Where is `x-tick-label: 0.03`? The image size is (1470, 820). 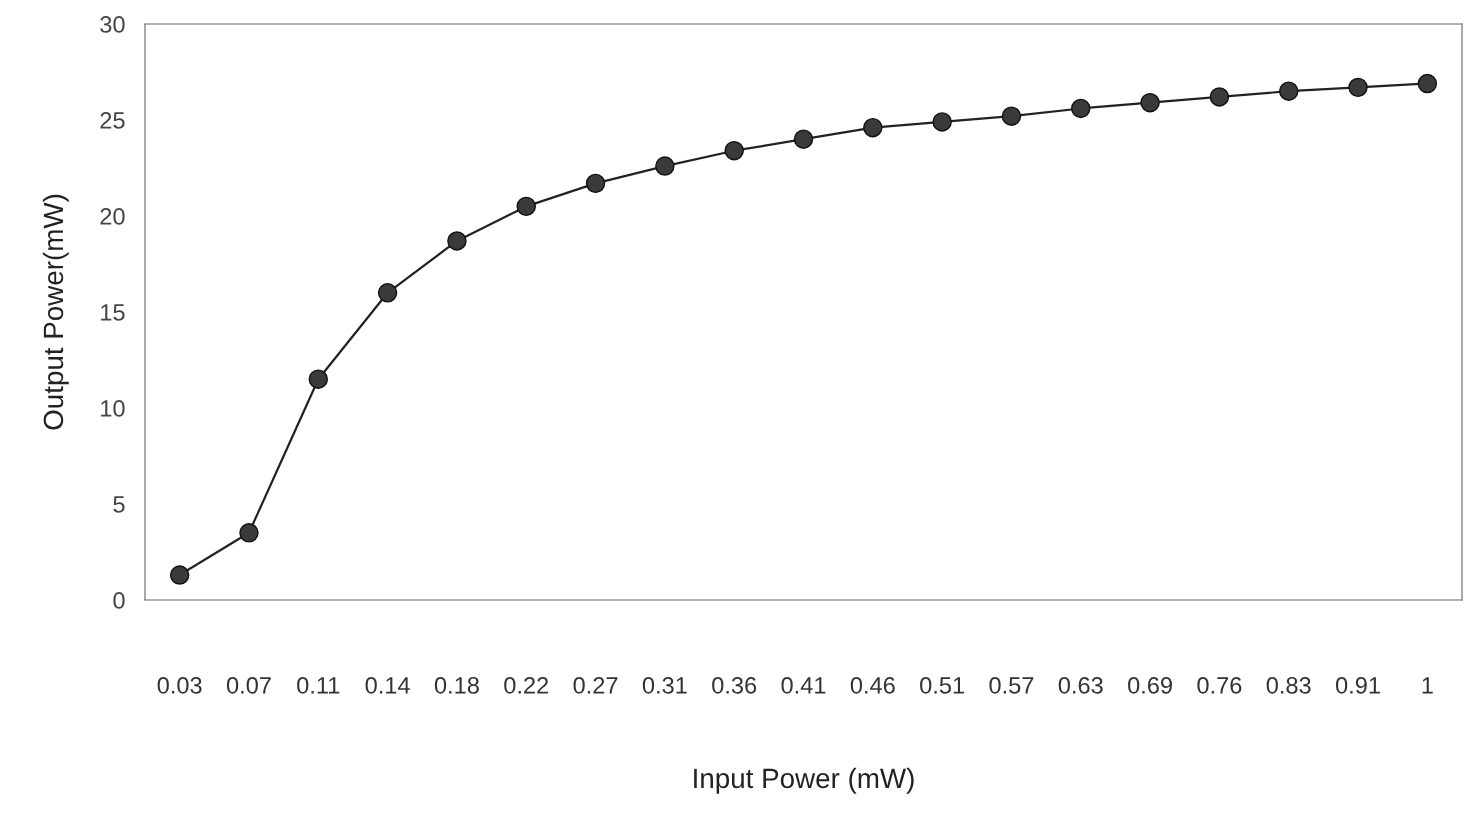 x-tick-label: 0.03 is located at coordinates (179, 685).